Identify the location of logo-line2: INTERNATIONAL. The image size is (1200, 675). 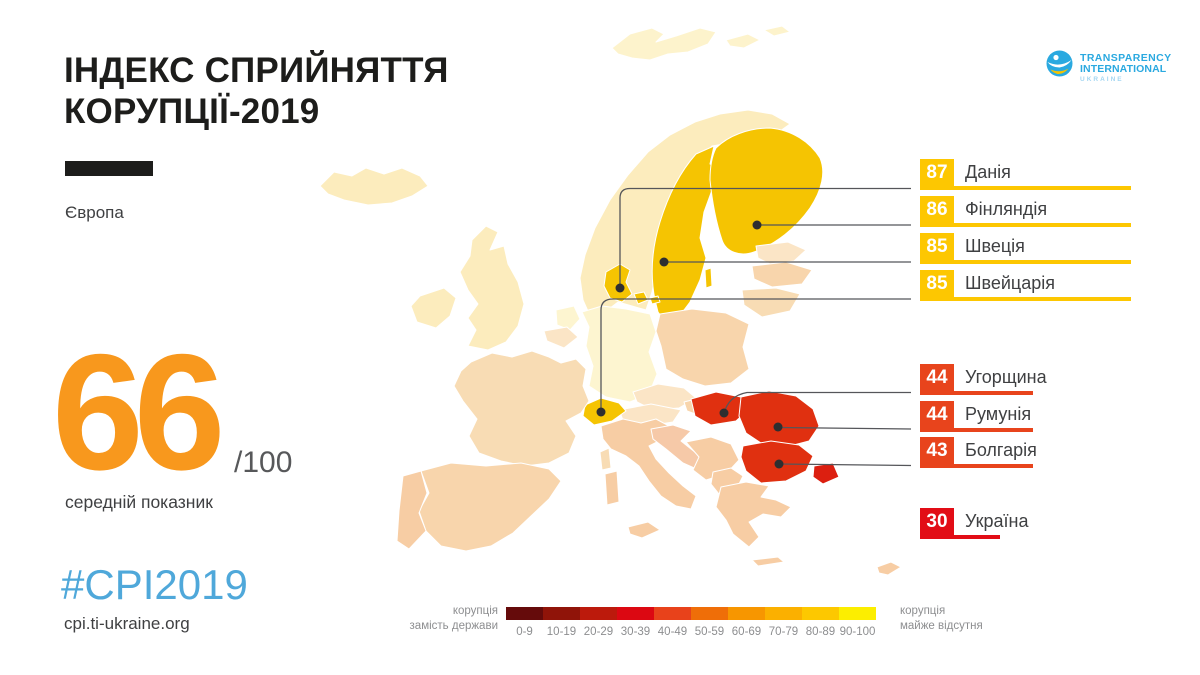
(1123, 69).